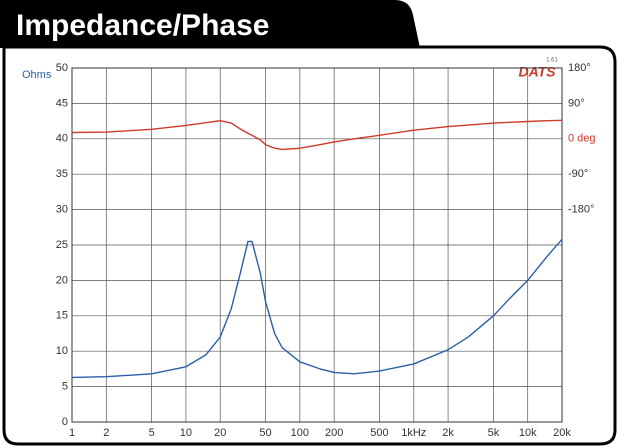 Image resolution: width=620 pixels, height=448 pixels. I want to click on header-tab, so click(210, 24).